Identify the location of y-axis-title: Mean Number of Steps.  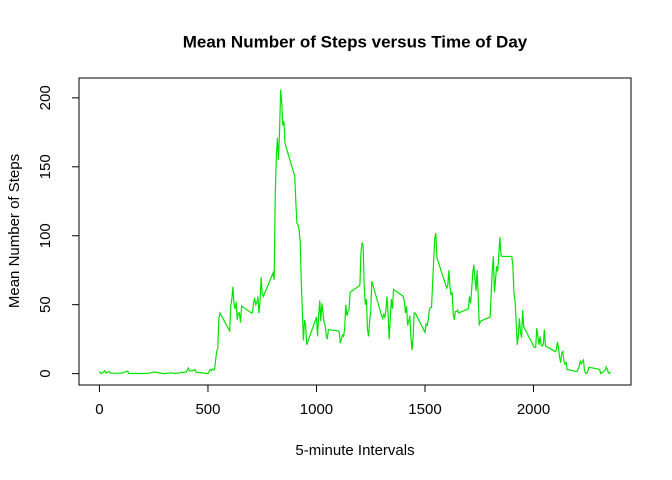
(14, 231).